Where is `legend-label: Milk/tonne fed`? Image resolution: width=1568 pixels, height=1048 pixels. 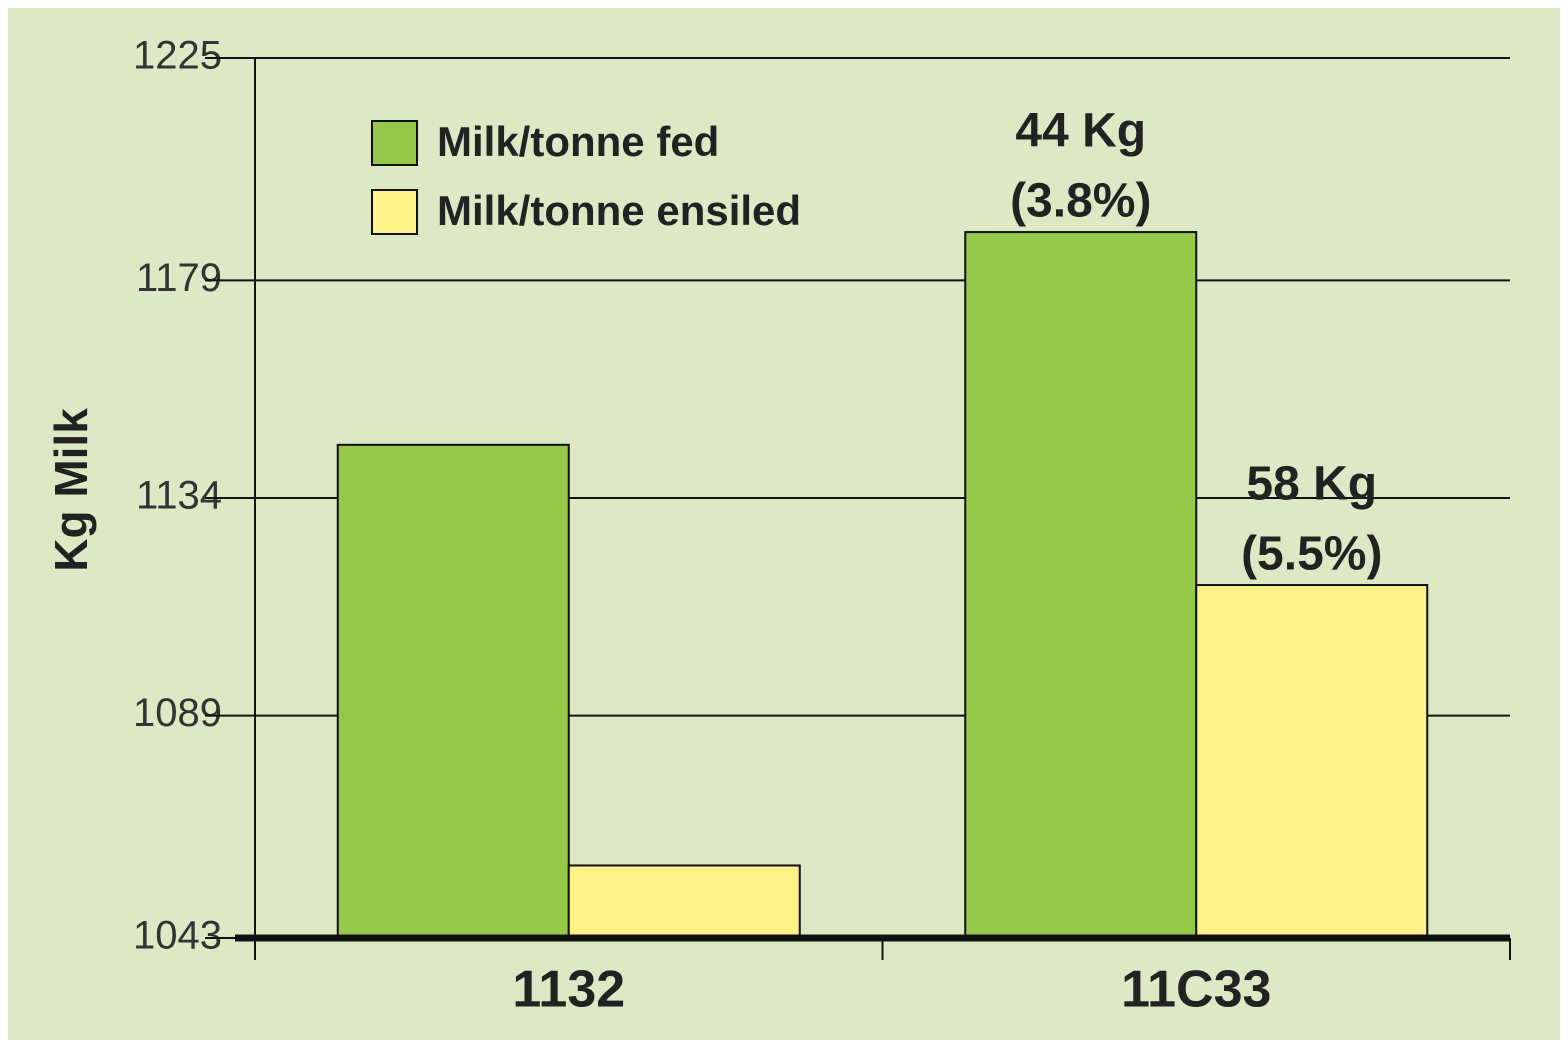
legend-label: Milk/tonne fed is located at coordinates (578, 141).